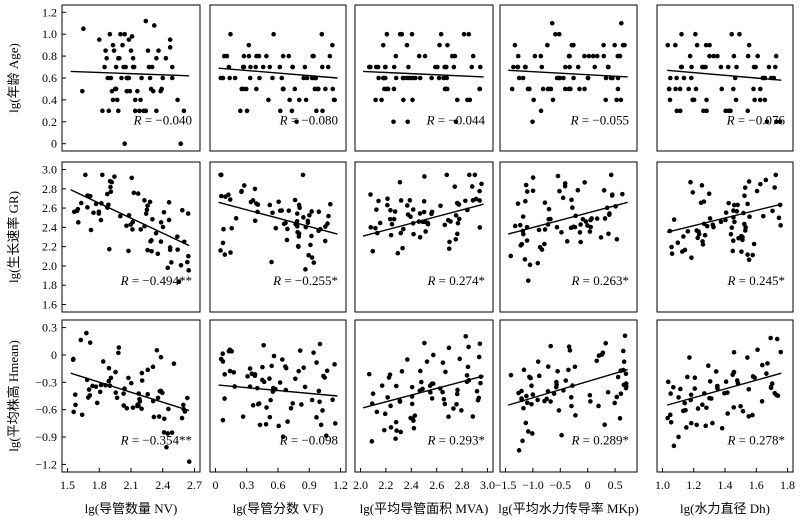 The image size is (800, 520). Describe the element at coordinates (487, 485) in the screenshot. I see `x-tick-label: 3.0` at that location.